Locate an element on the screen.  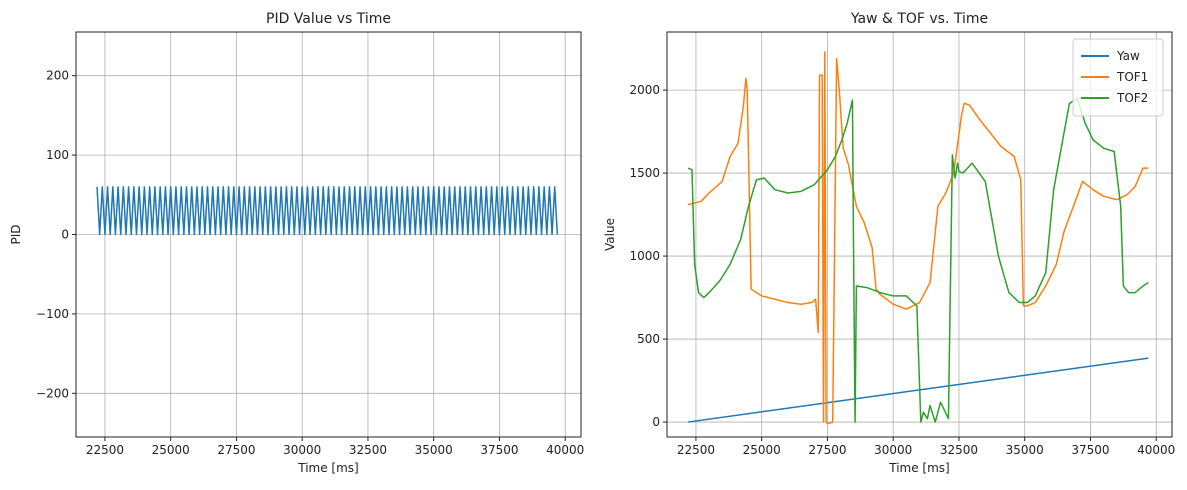
legend-label-yaw: Yaw is located at coordinates (1128, 56).